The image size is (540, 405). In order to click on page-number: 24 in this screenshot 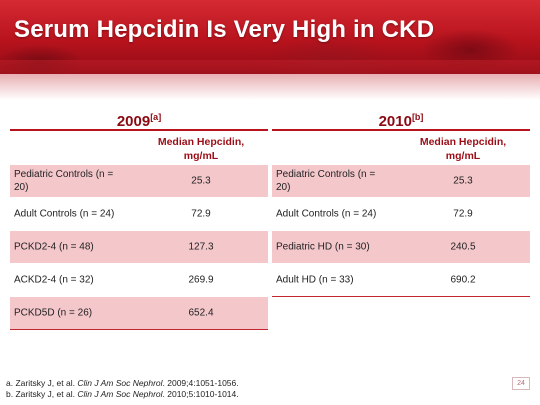, I will do `click(521, 383)`.